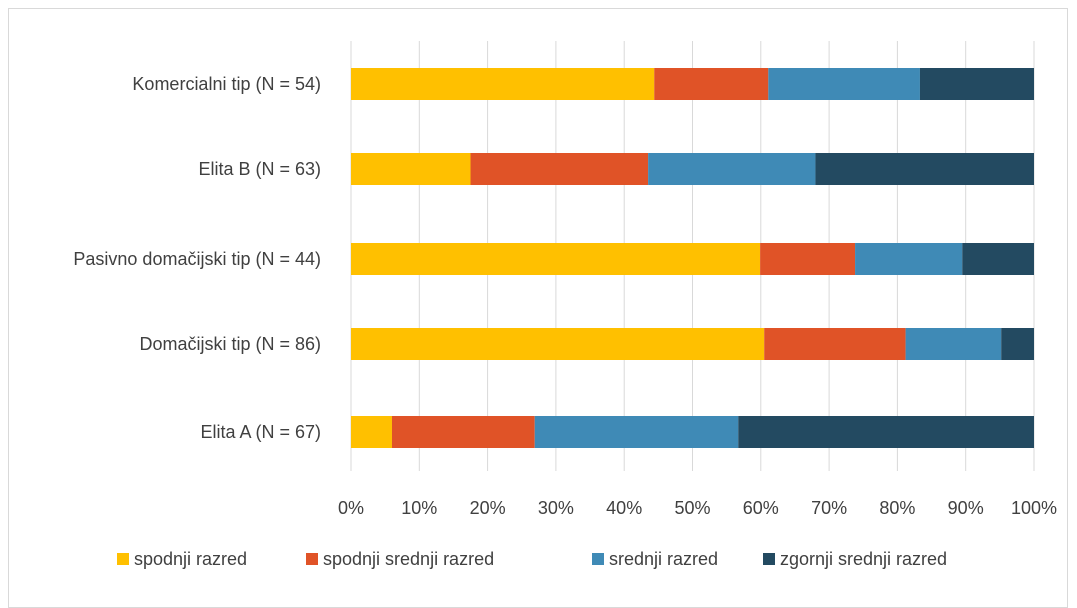 The width and height of the screenshot is (1077, 608). Describe the element at coordinates (230, 344) in the screenshot. I see `category-label: Domačijski tip (N = 86)` at that location.